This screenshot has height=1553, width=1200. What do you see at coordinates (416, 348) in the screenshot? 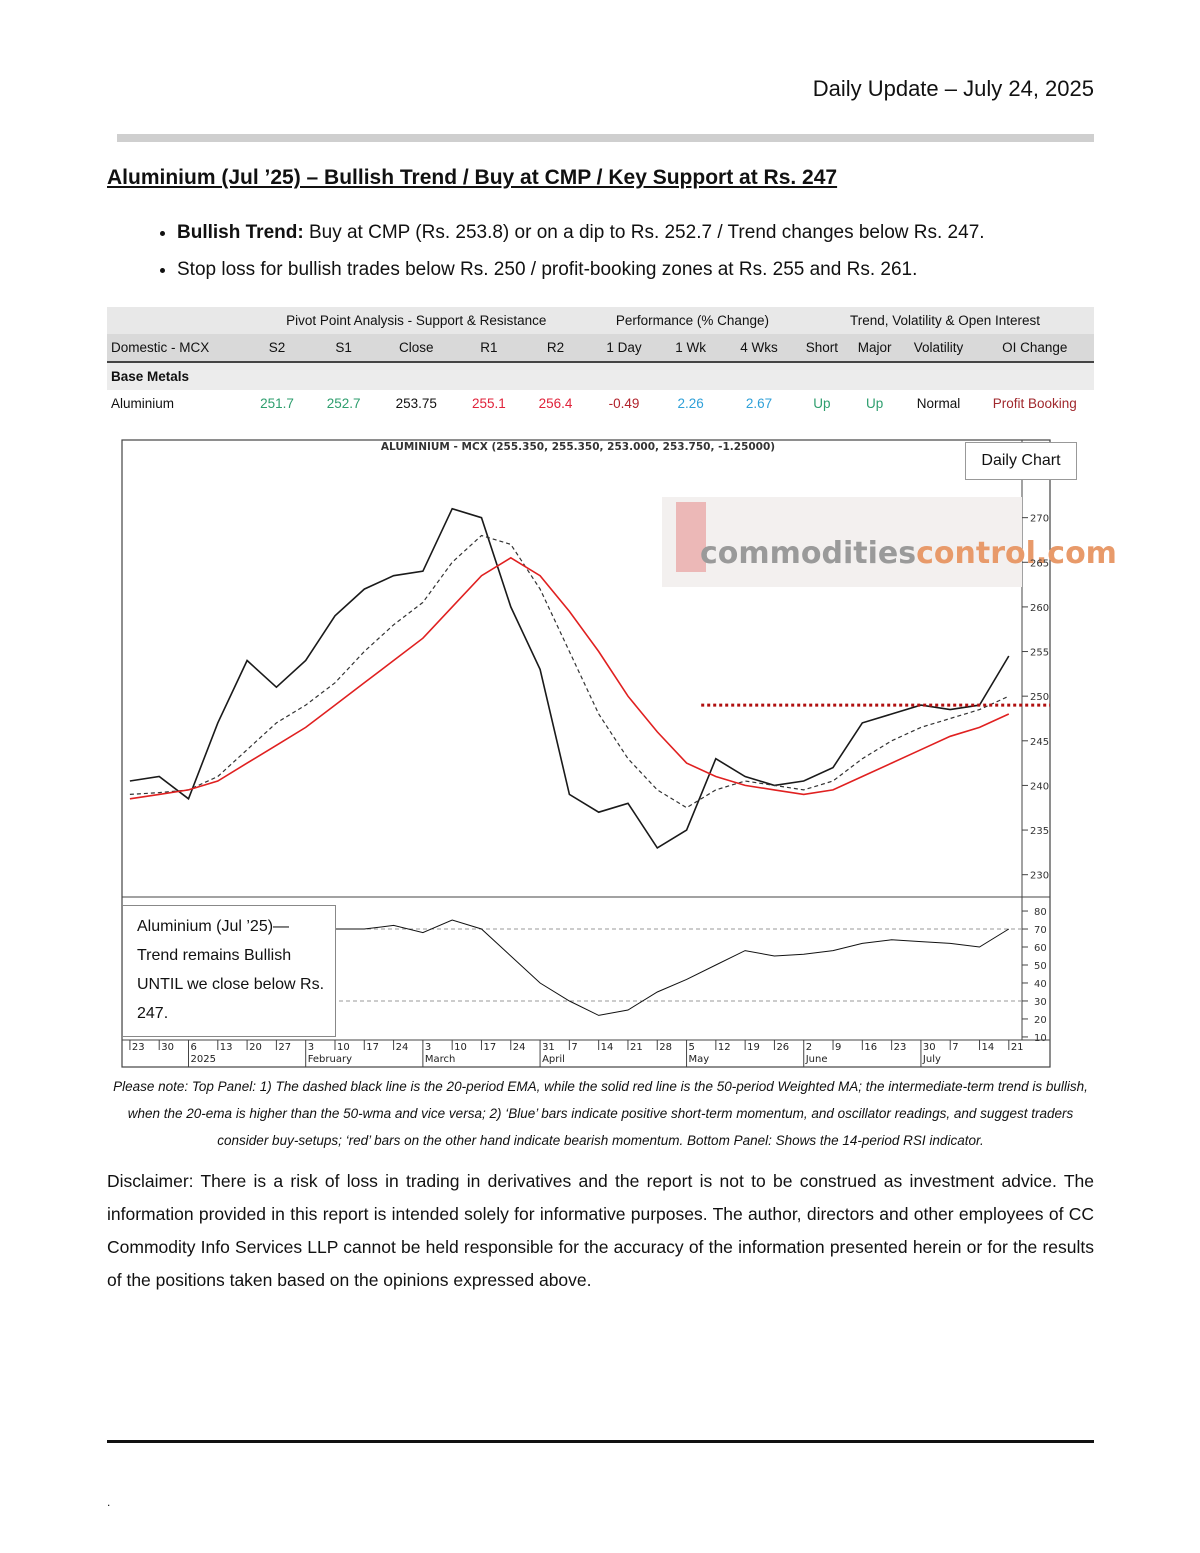
I see `column-header: Close` at bounding box center [416, 348].